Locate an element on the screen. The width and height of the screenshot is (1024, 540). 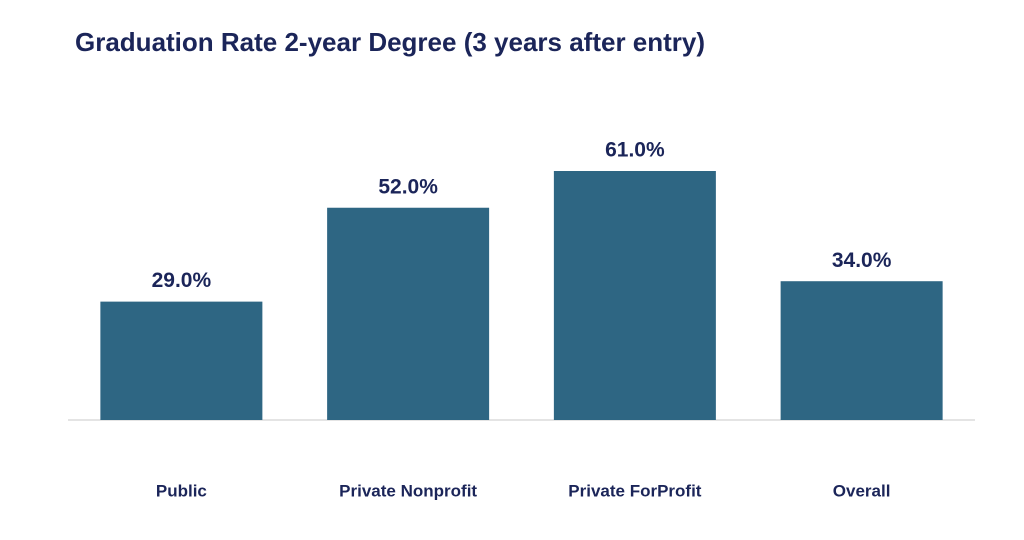
x-tick-label: Private Nonprofit is located at coordinates (408, 490).